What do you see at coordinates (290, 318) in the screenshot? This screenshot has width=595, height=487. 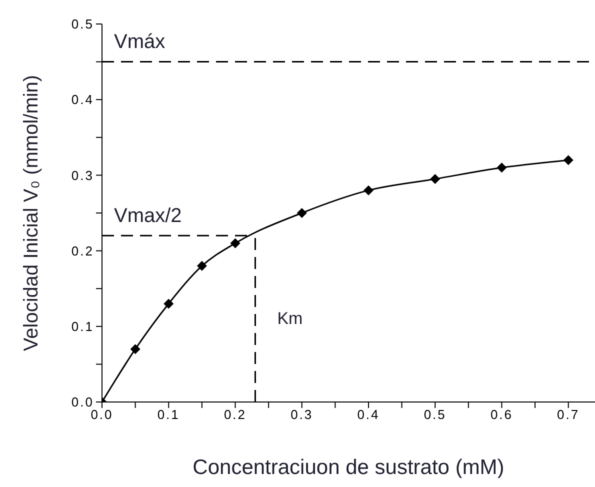 I see `ref-line-label: Km` at bounding box center [290, 318].